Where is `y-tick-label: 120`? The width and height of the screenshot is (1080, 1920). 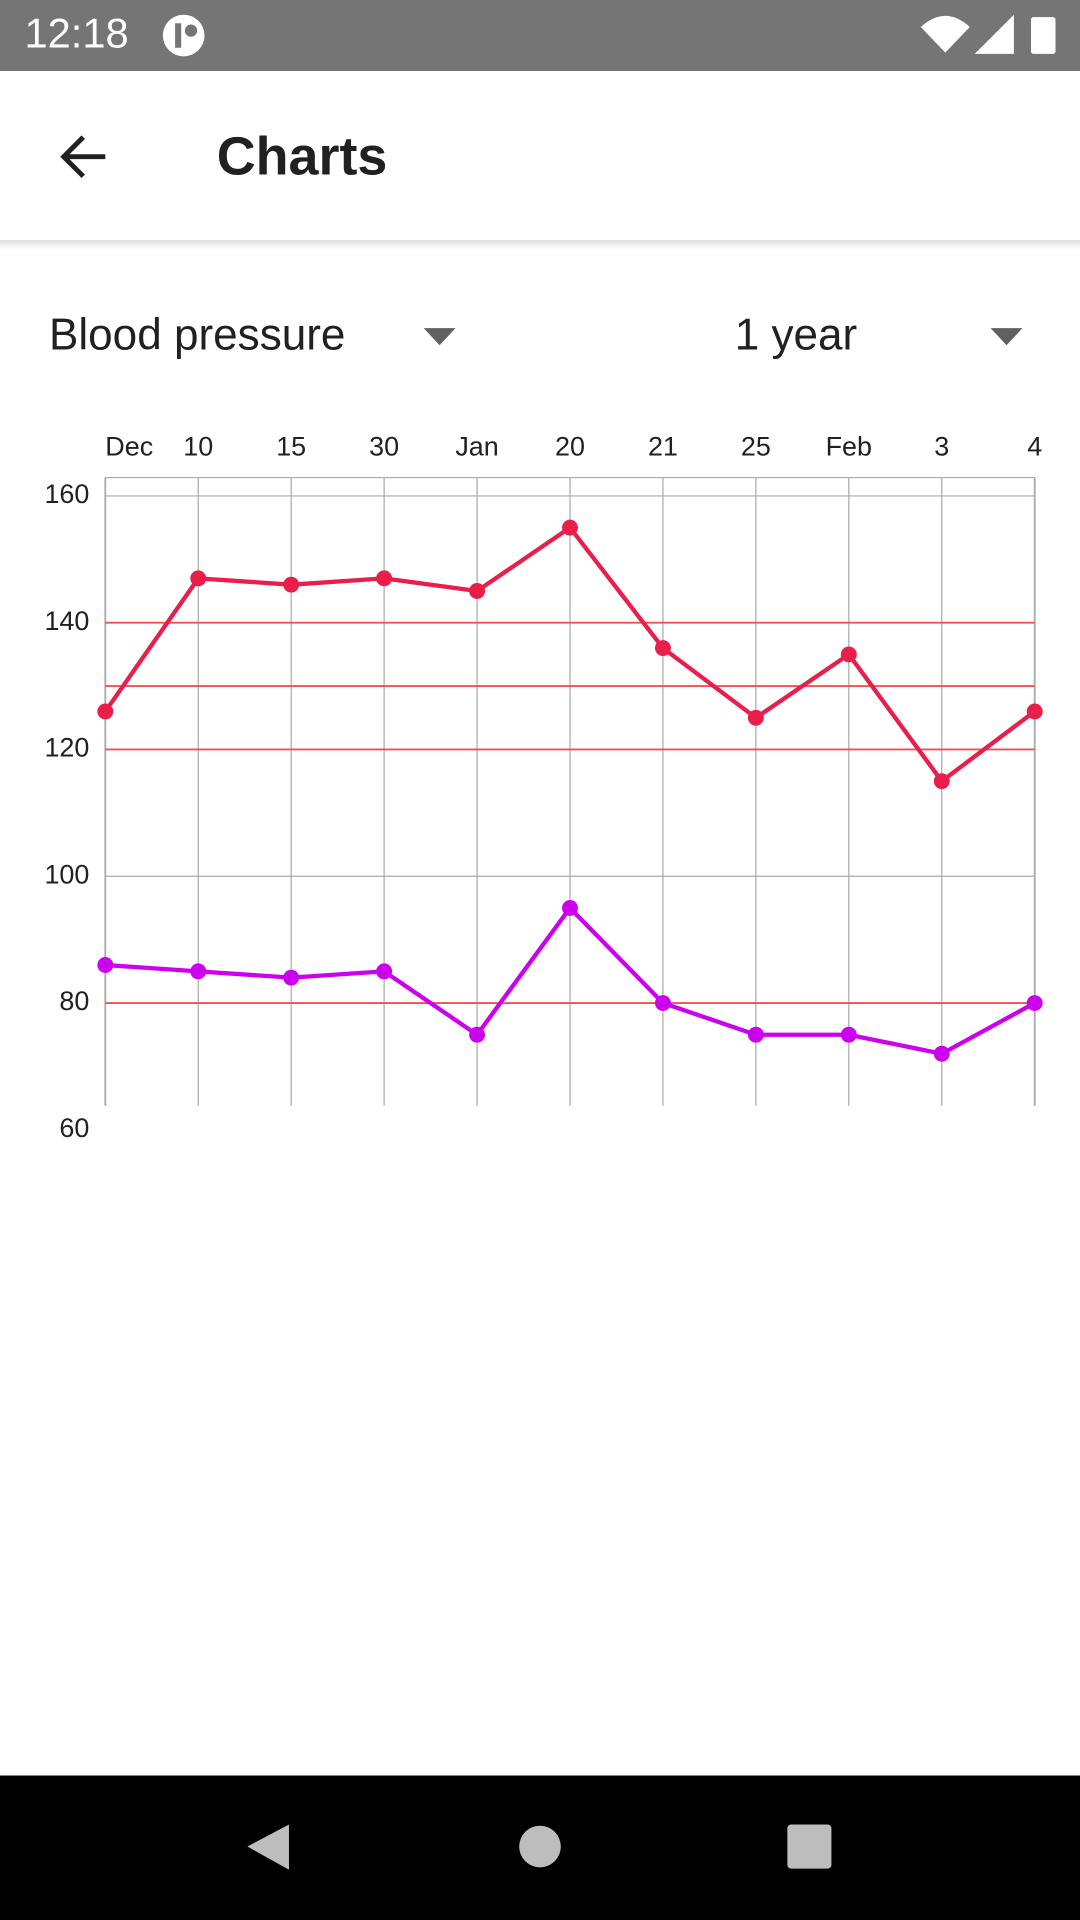 y-tick-label: 120 is located at coordinates (66, 748).